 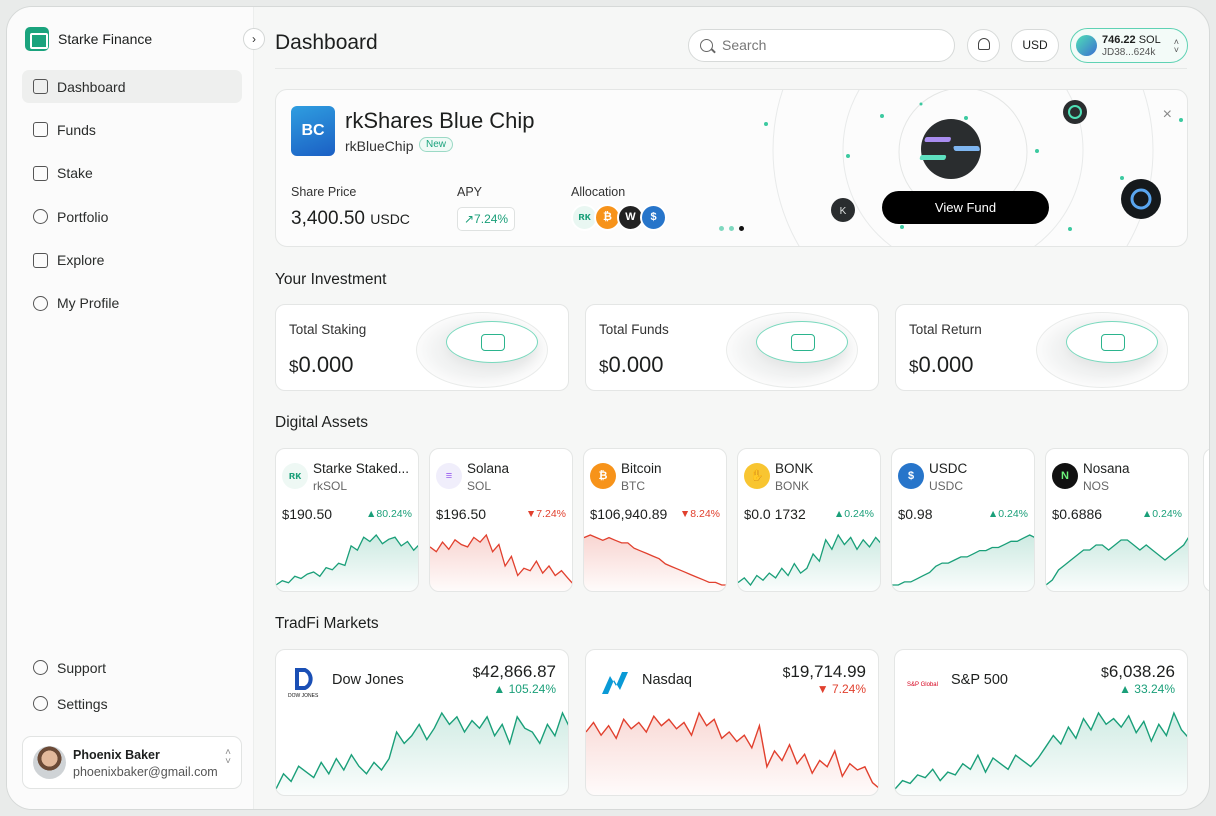 What do you see at coordinates (37, 39) in the screenshot?
I see `brand-logo-icon` at bounding box center [37, 39].